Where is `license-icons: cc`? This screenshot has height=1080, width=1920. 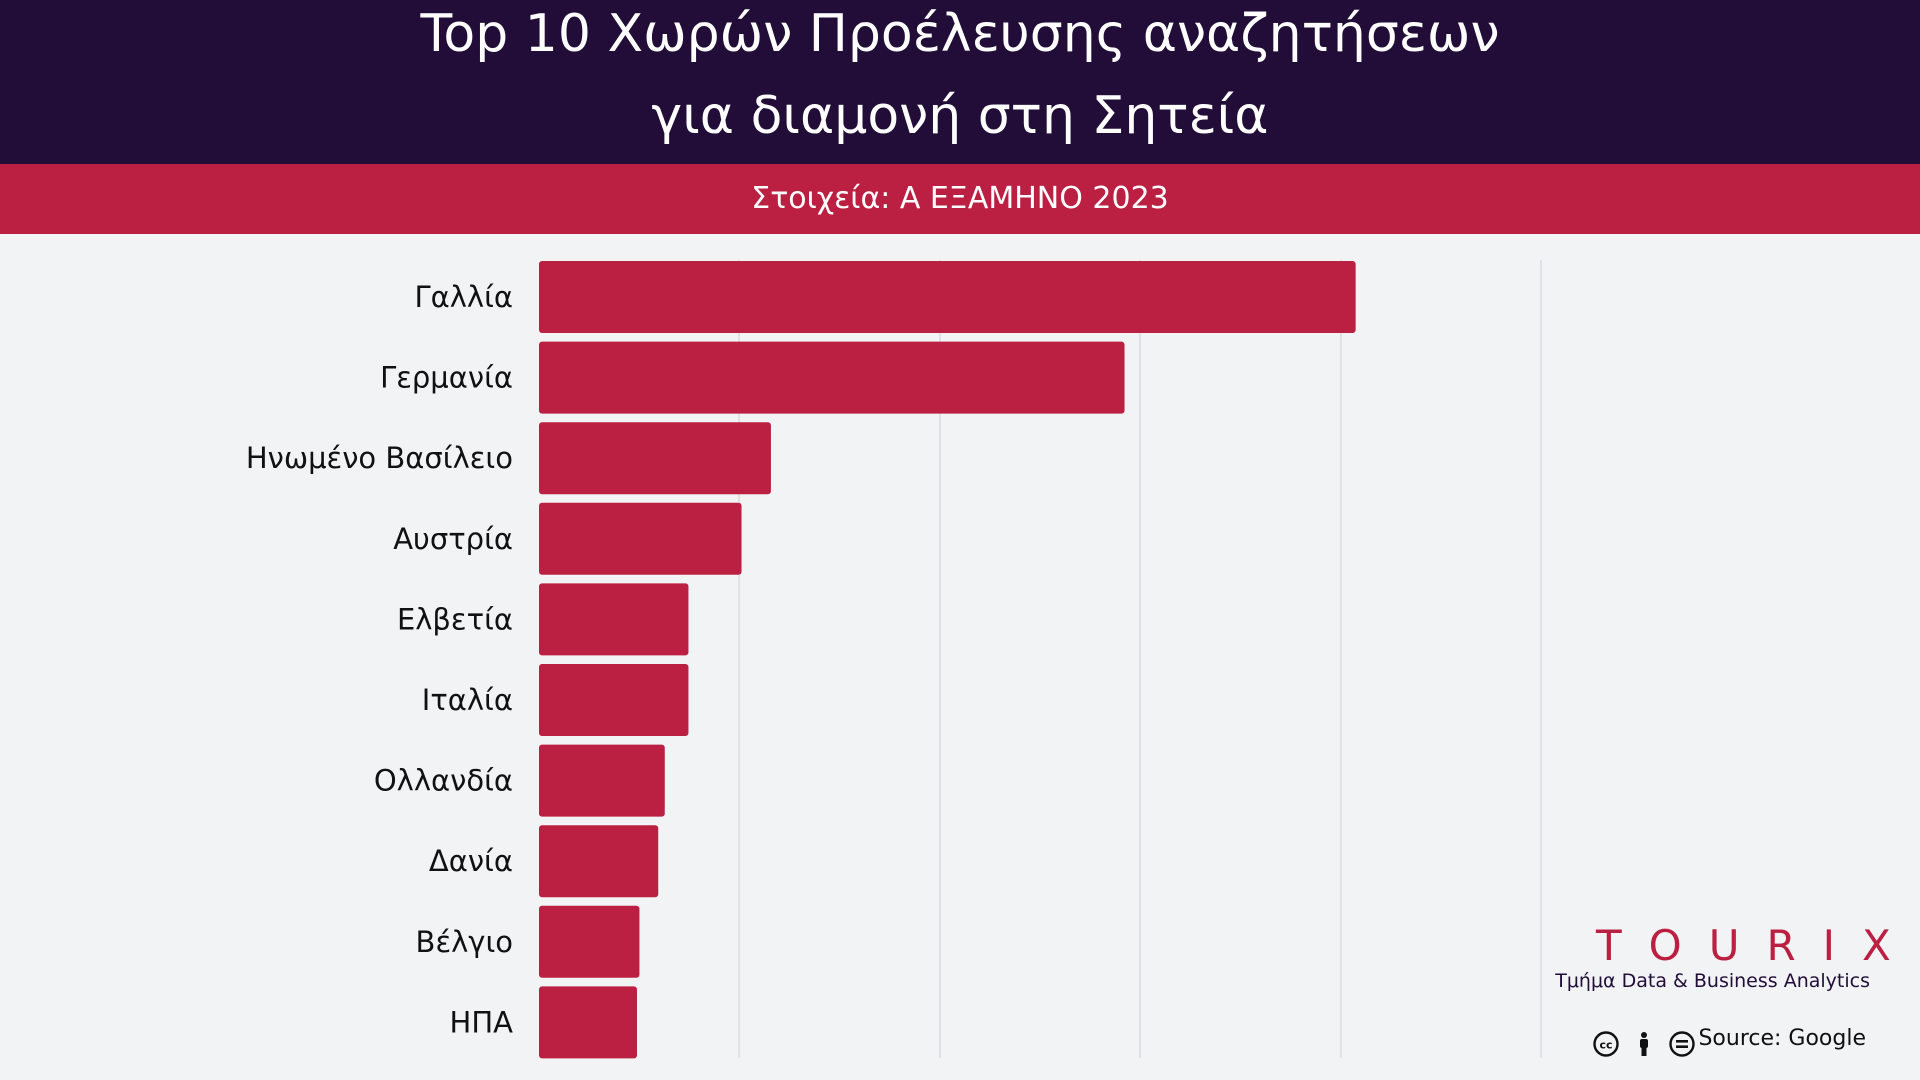 license-icons: cc is located at coordinates (1644, 1044).